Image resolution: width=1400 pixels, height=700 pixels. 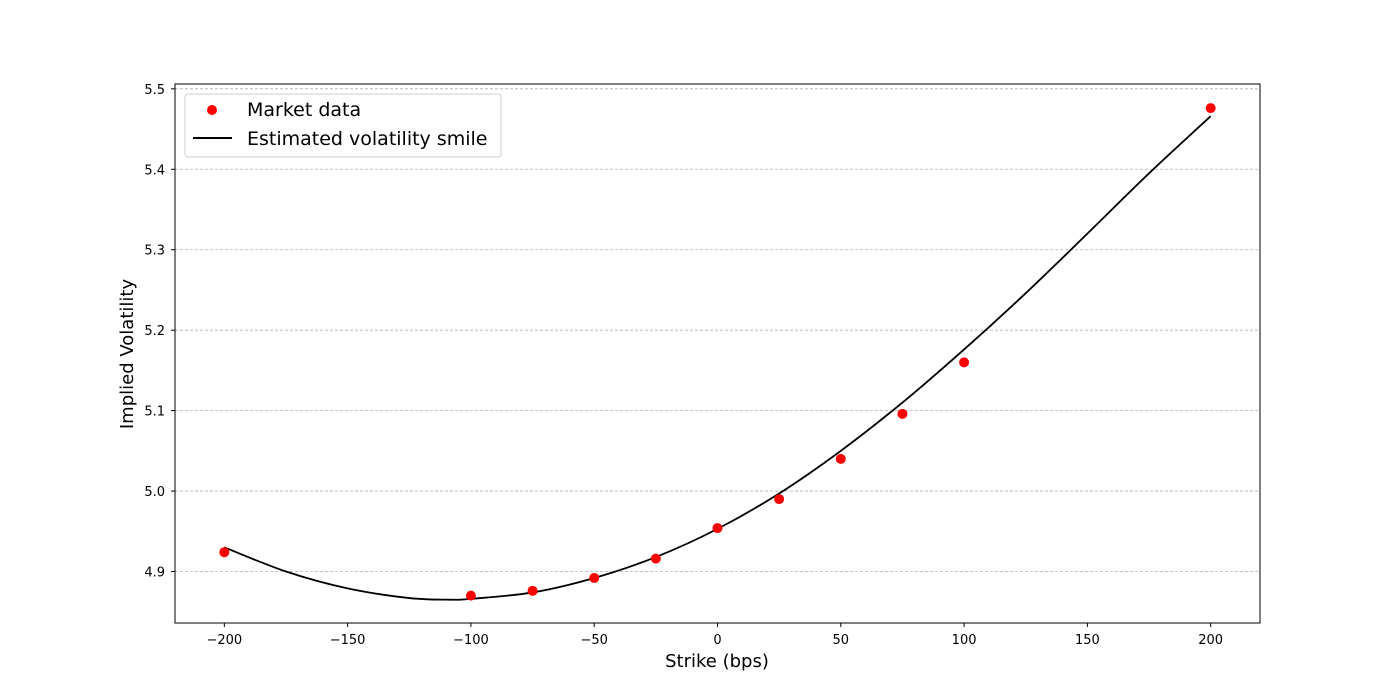 What do you see at coordinates (154, 90) in the screenshot?
I see `y-tick-label: 5.5` at bounding box center [154, 90].